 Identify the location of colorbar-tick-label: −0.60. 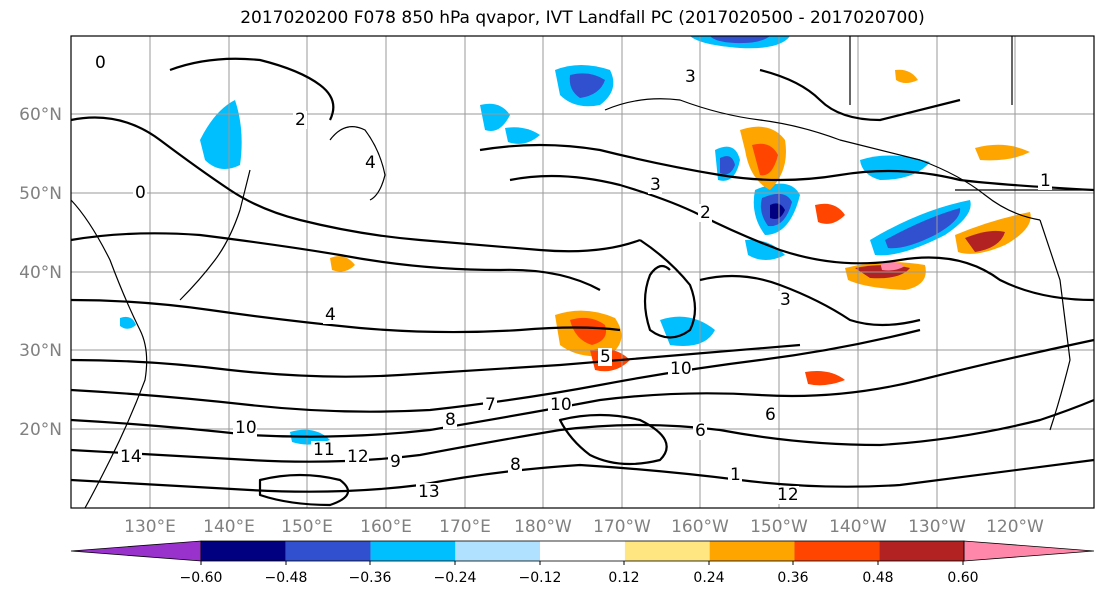
(201, 578).